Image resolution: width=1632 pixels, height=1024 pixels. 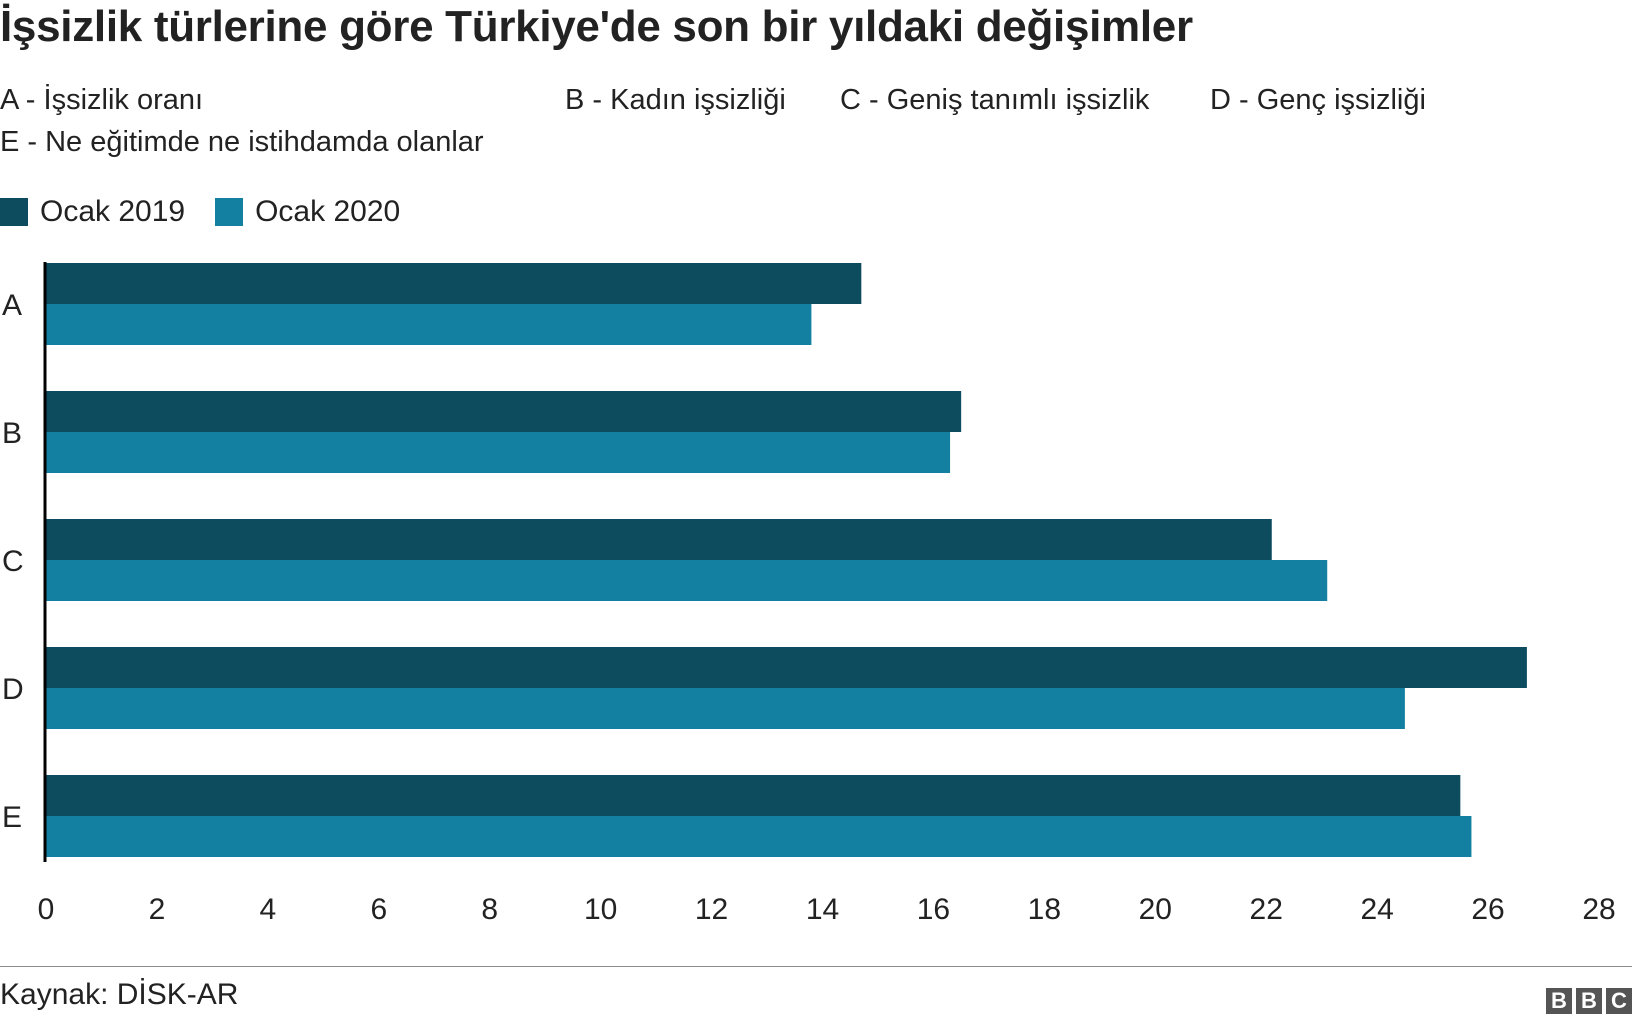 What do you see at coordinates (429, 324) in the screenshot?
I see `bar-a-ocak-2020` at bounding box center [429, 324].